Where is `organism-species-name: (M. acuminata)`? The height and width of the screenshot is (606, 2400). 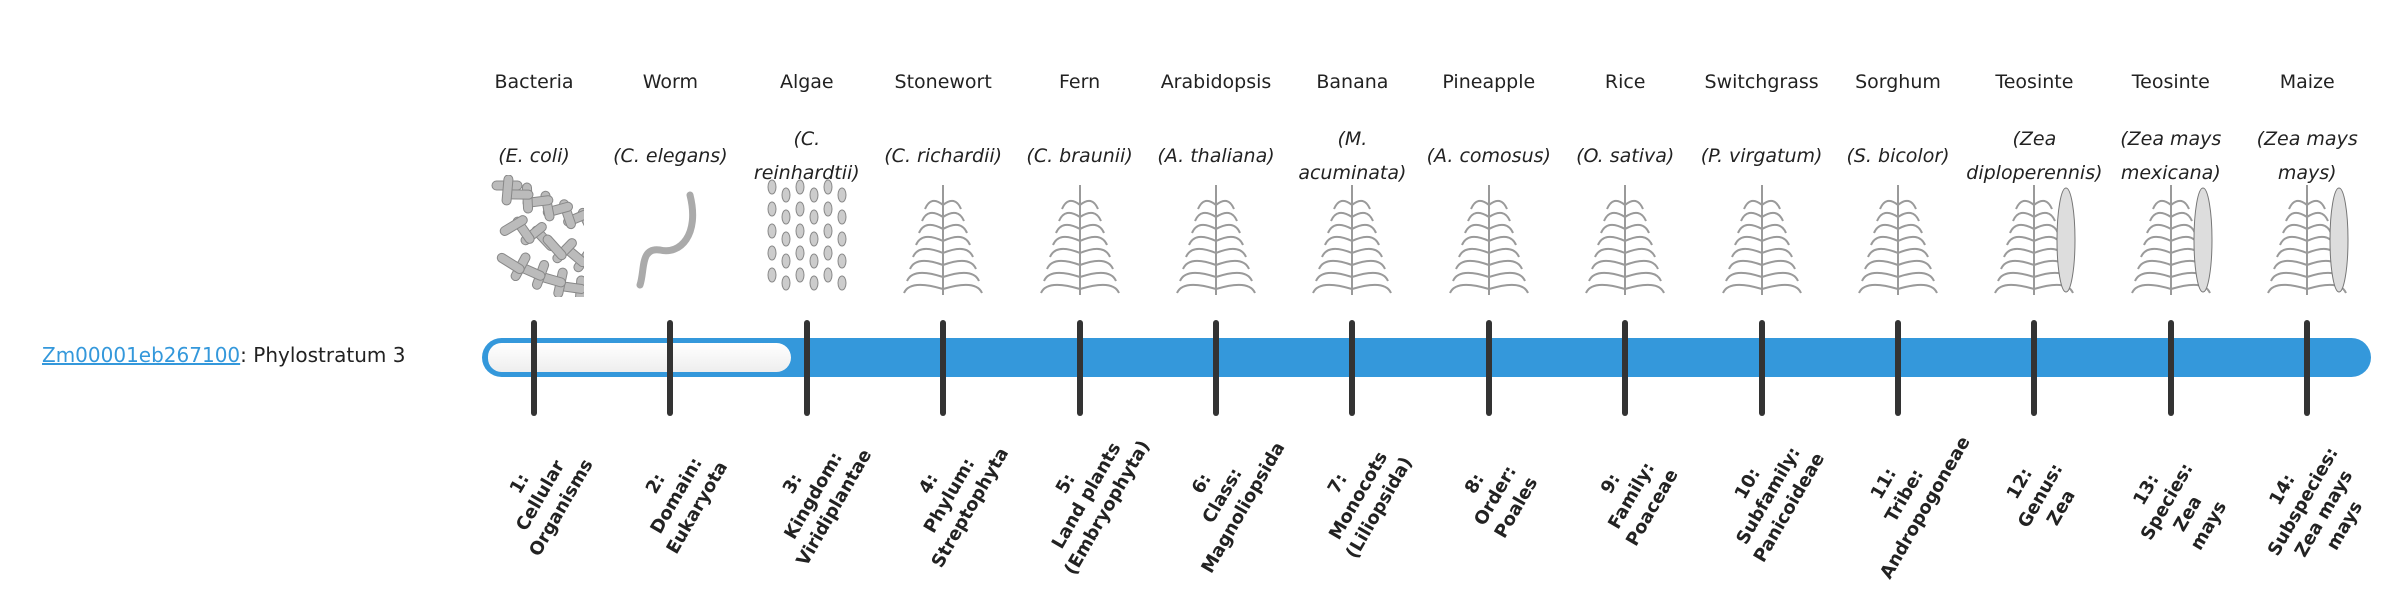
organism-species-name: (M. acuminata) is located at coordinates (1352, 156).